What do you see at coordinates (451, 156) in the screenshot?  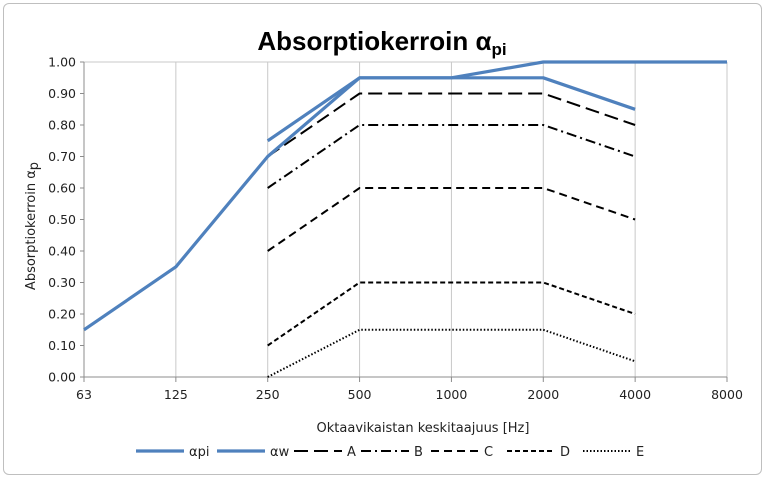 I see `series-line-b` at bounding box center [451, 156].